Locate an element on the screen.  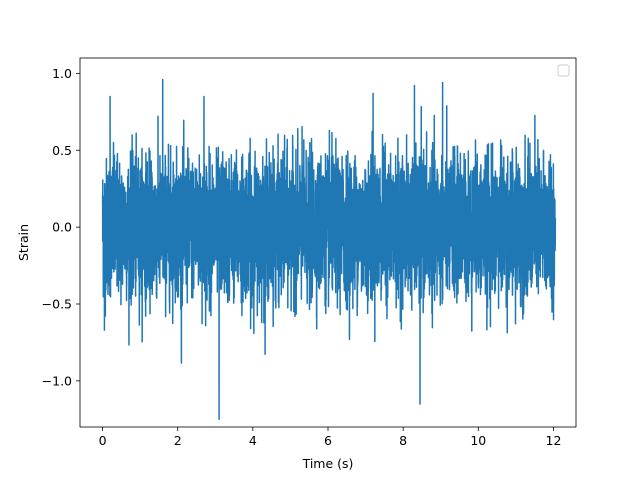
y-tick-label: −0.5 is located at coordinates (57, 304).